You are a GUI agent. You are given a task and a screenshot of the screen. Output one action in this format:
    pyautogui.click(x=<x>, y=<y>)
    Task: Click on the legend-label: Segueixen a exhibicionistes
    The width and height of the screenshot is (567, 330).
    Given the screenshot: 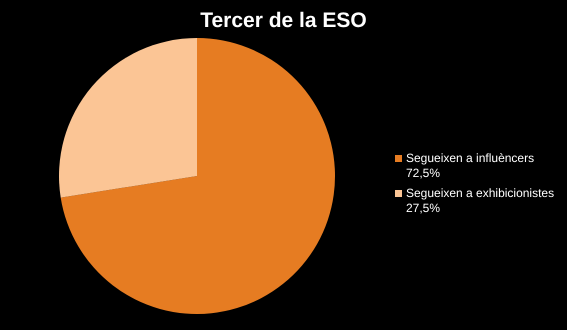 What is the action you would take?
    pyautogui.click(x=480, y=193)
    